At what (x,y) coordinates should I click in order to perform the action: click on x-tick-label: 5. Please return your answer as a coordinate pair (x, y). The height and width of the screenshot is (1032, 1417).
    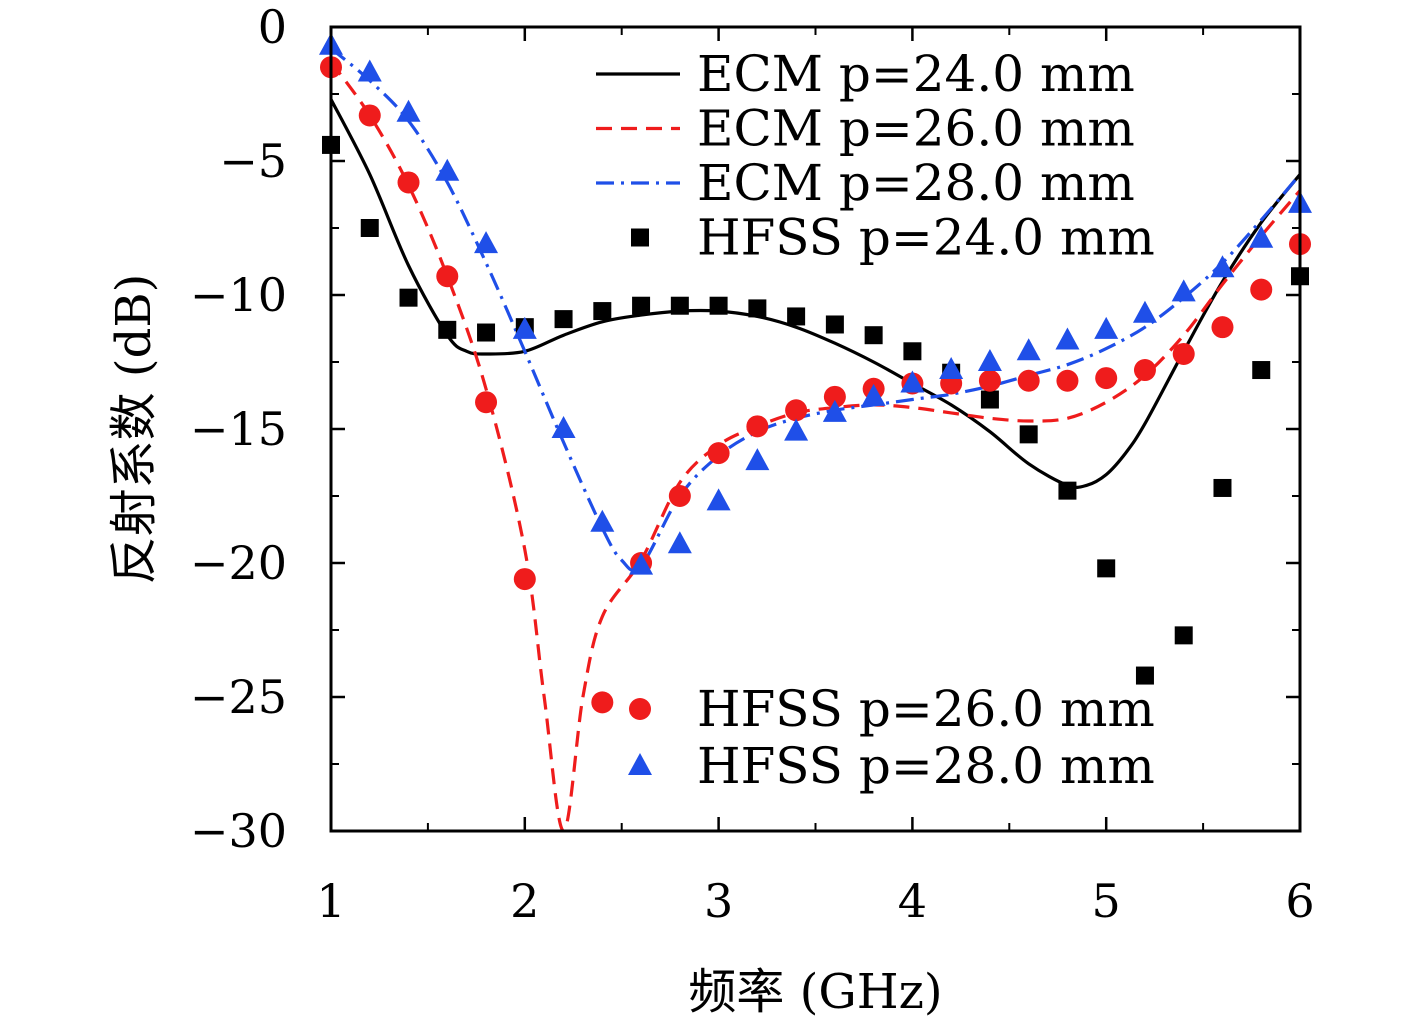
    Looking at the image, I should click on (1106, 901).